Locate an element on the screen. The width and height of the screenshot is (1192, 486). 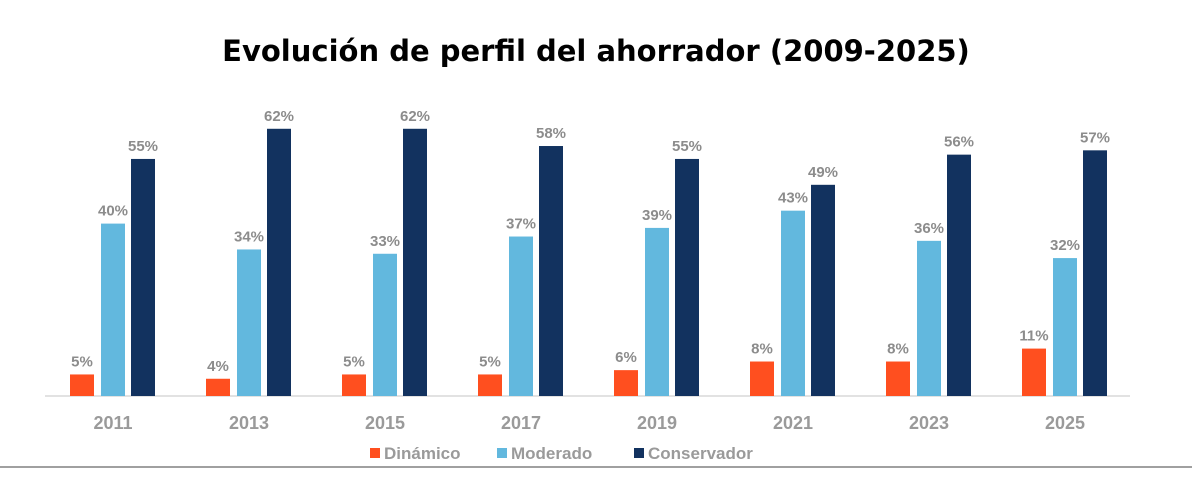
data-label: 40% is located at coordinates (113, 211).